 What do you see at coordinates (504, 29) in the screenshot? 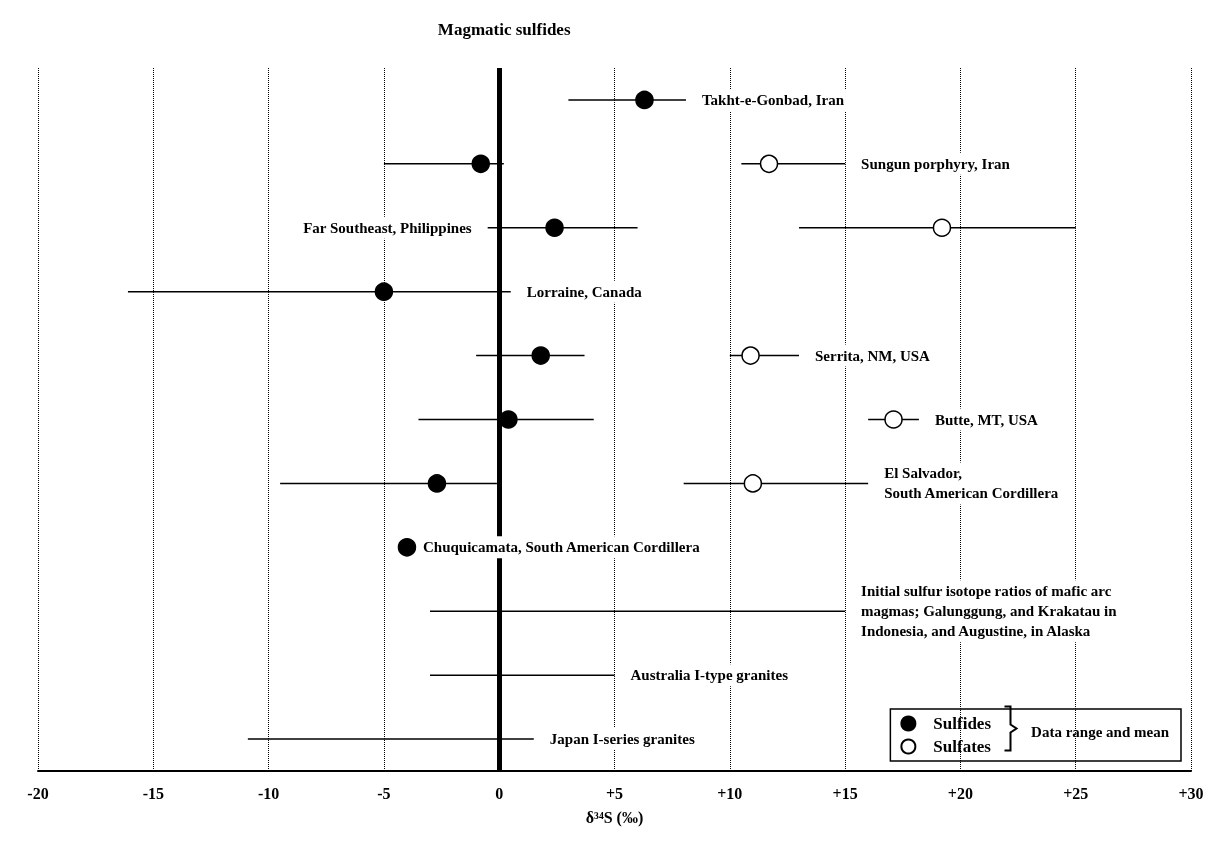
I see `chart-title: Magmatic sulfides` at bounding box center [504, 29].